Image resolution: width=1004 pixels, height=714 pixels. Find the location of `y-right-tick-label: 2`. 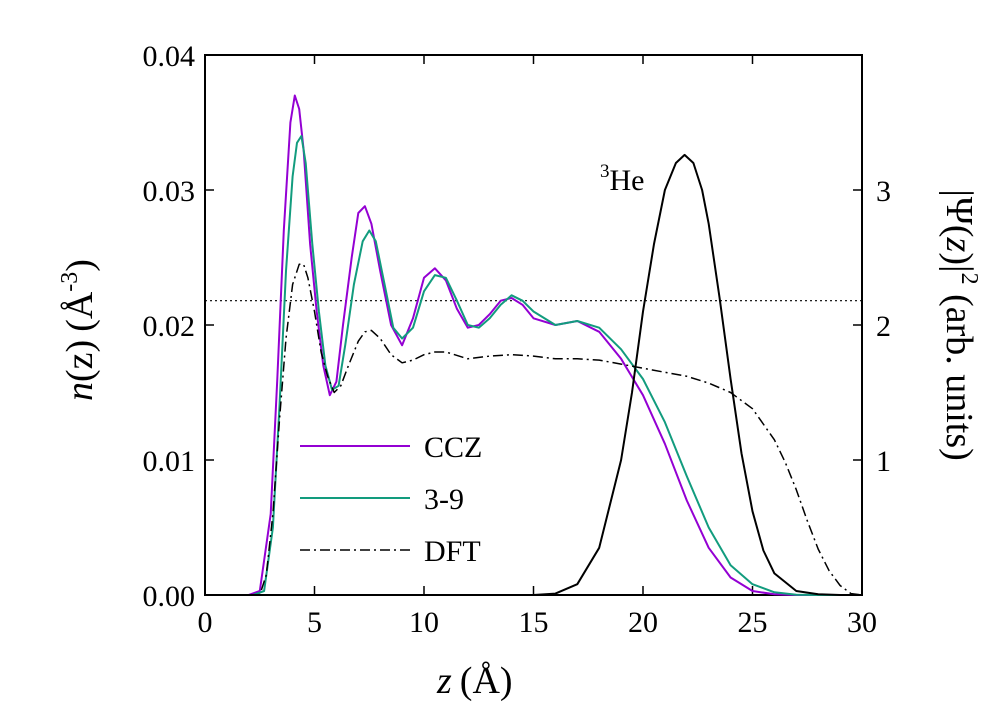

y-right-tick-label: 2 is located at coordinates (883, 326).